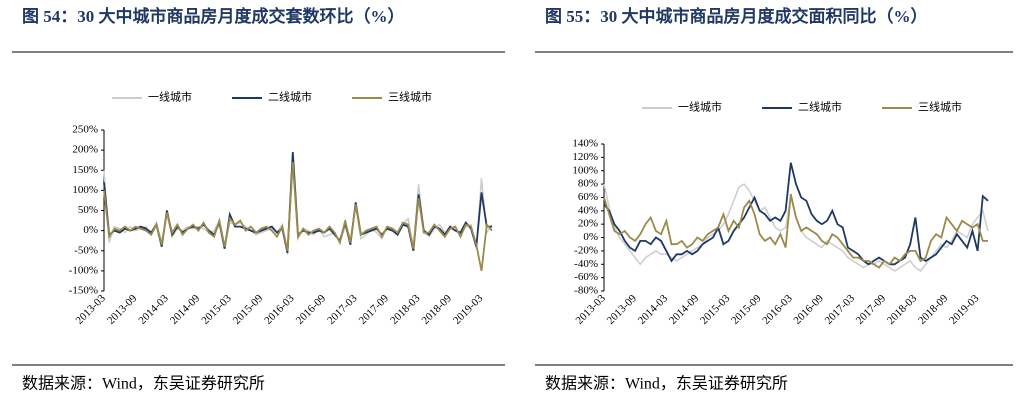 The width and height of the screenshot is (1023, 402). Describe the element at coordinates (83, 291) in the screenshot. I see `y-tick-label: -150%` at that location.